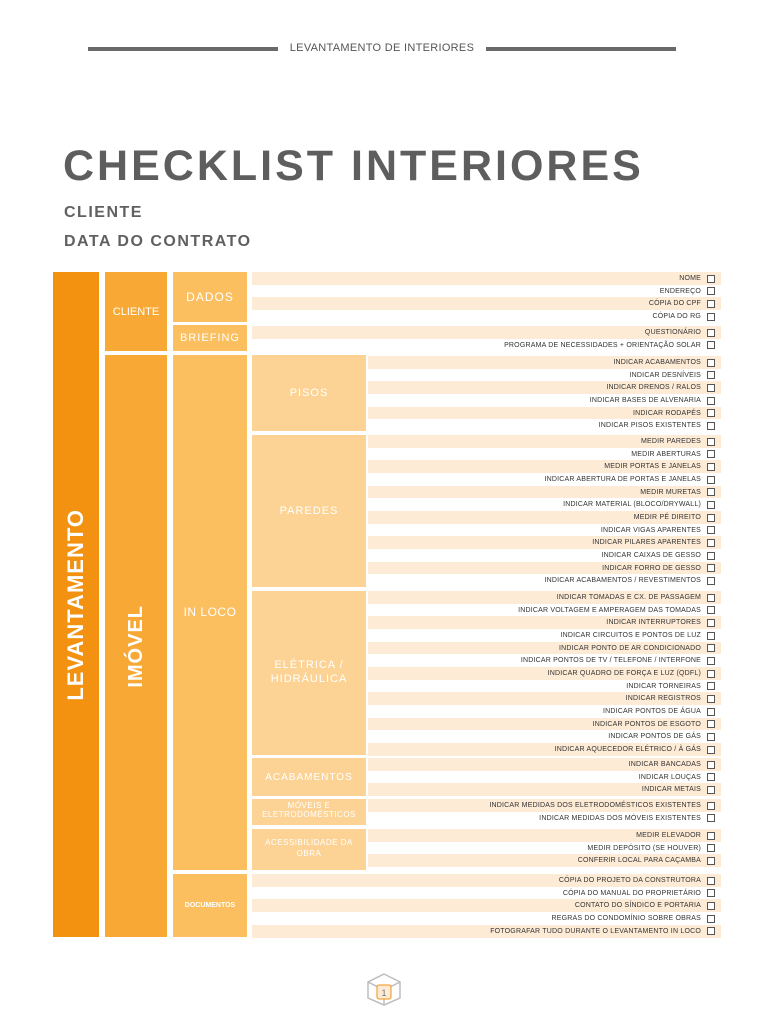 Image resolution: width=768 pixels, height=1024 pixels. What do you see at coordinates (544, 413) in the screenshot?
I see `checklist-item-pisos: INDICAR RODAPÉS` at bounding box center [544, 413].